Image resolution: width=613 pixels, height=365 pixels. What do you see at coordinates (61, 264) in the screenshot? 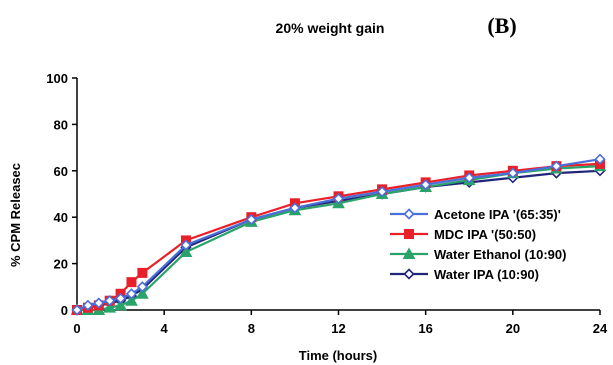
I see `y-tick-label: 20` at bounding box center [61, 264].